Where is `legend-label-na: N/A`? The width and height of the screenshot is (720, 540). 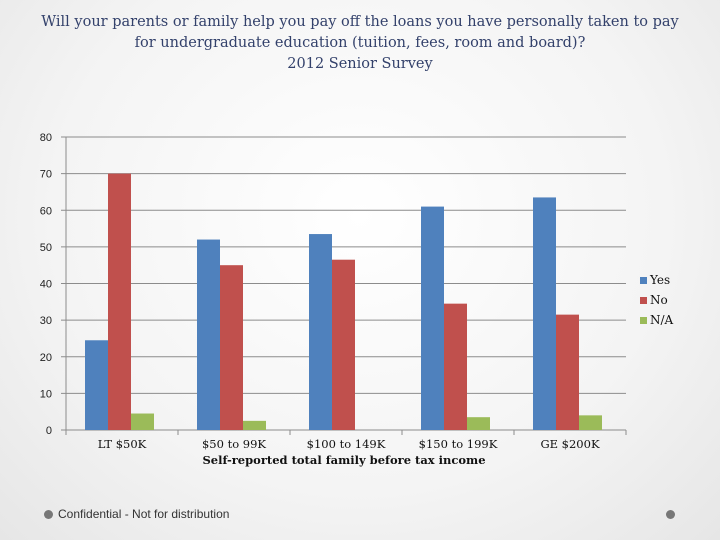 legend-label-na: N/A is located at coordinates (662, 320).